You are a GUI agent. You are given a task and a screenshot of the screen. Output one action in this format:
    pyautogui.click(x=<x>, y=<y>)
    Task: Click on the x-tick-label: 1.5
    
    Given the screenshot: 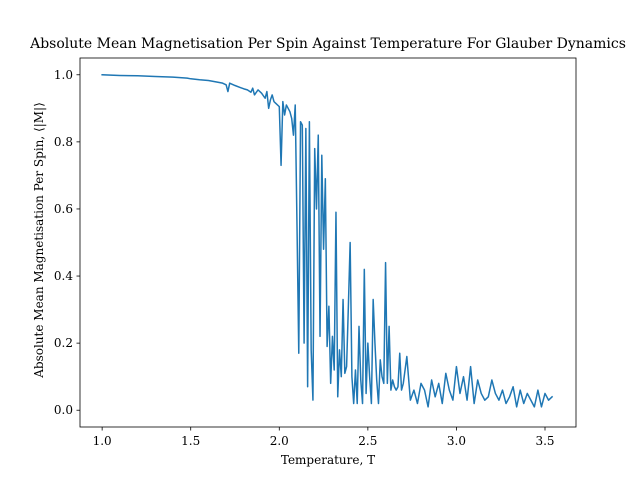 What is the action you would take?
    pyautogui.click(x=190, y=441)
    